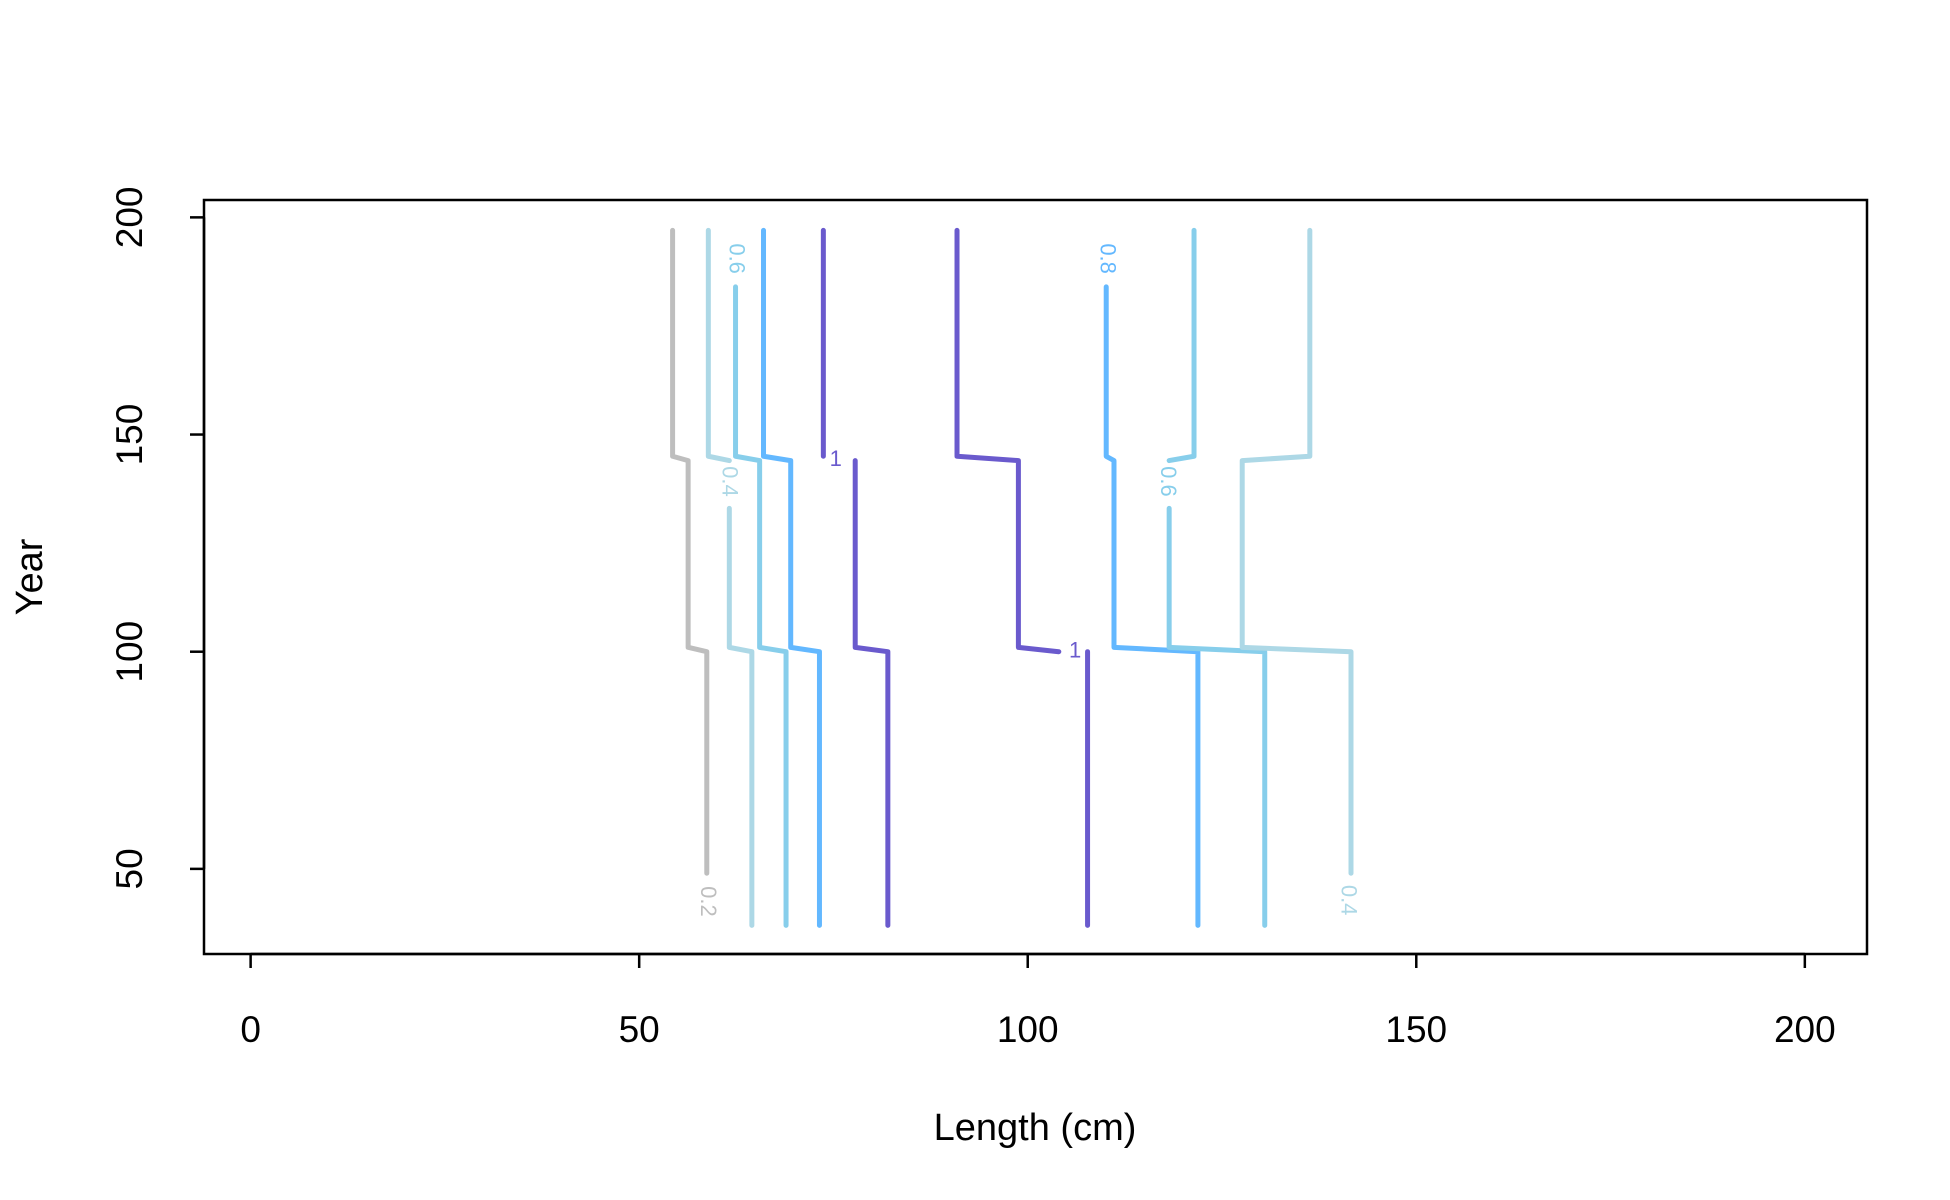 Image resolution: width=1950 pixels, height=1200 pixels. What do you see at coordinates (30, 576) in the screenshot?
I see `y-axis-label: Year` at bounding box center [30, 576].